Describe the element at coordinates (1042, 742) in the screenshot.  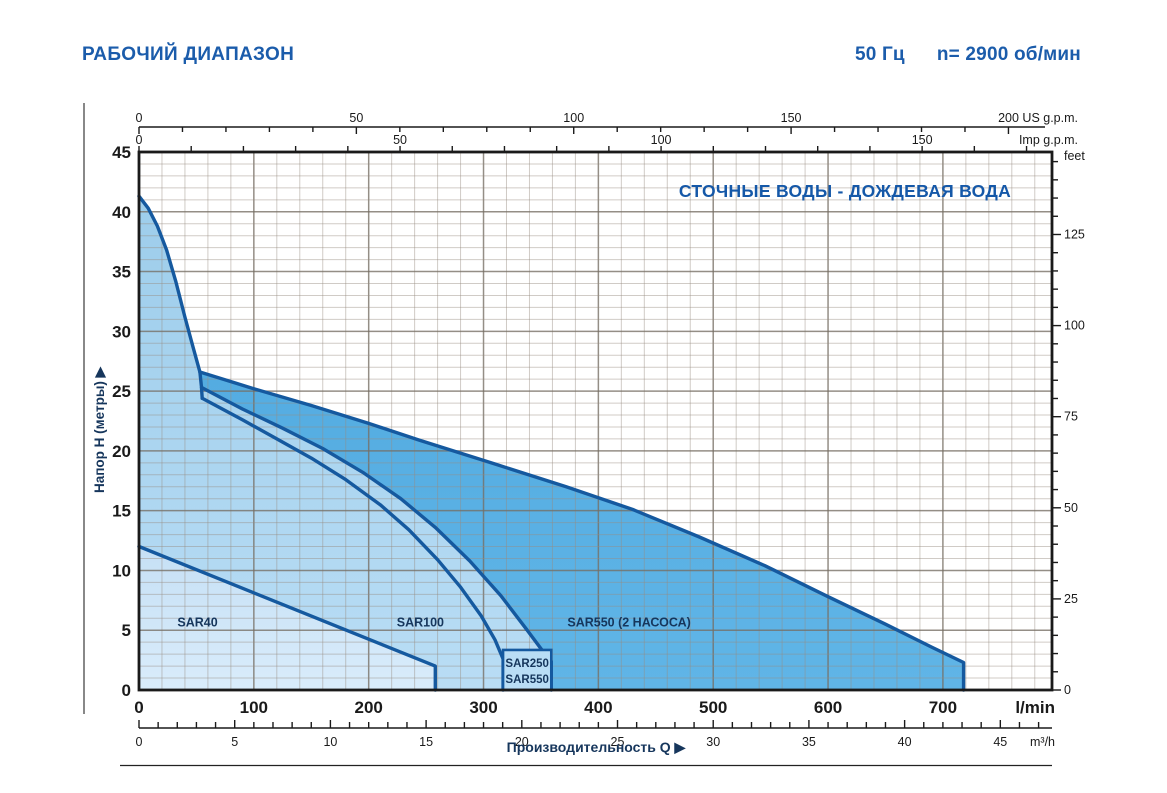
I see `m3h-unit: m³/h` at that location.